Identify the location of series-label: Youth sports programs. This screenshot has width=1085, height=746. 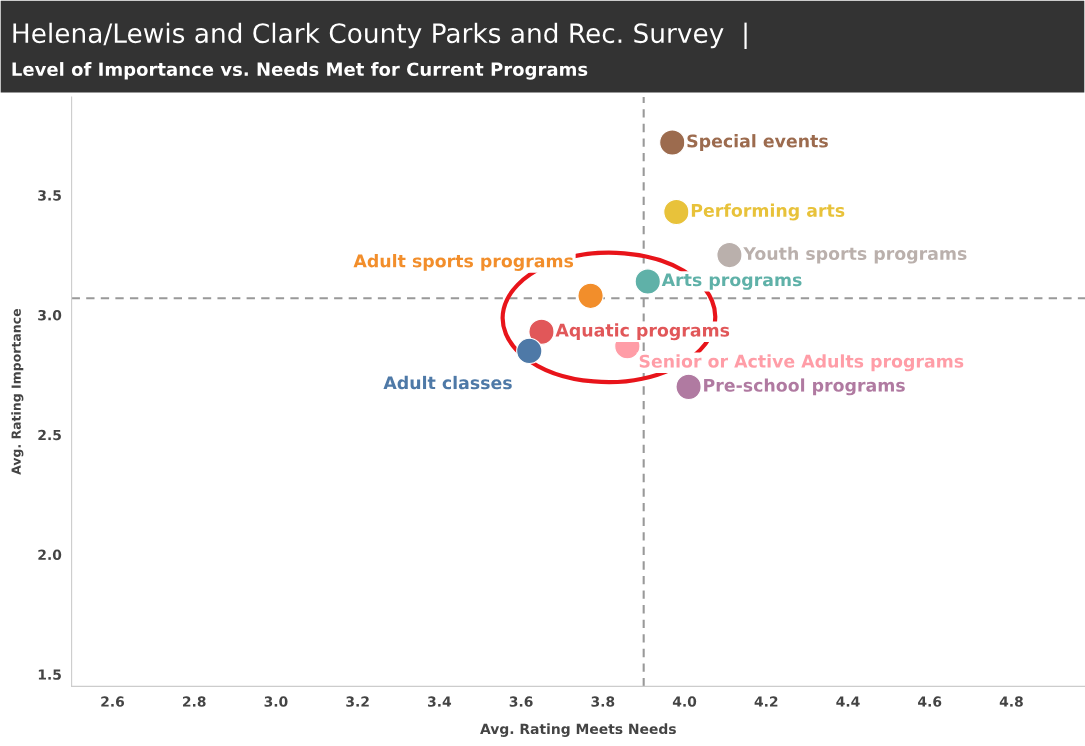
(855, 255).